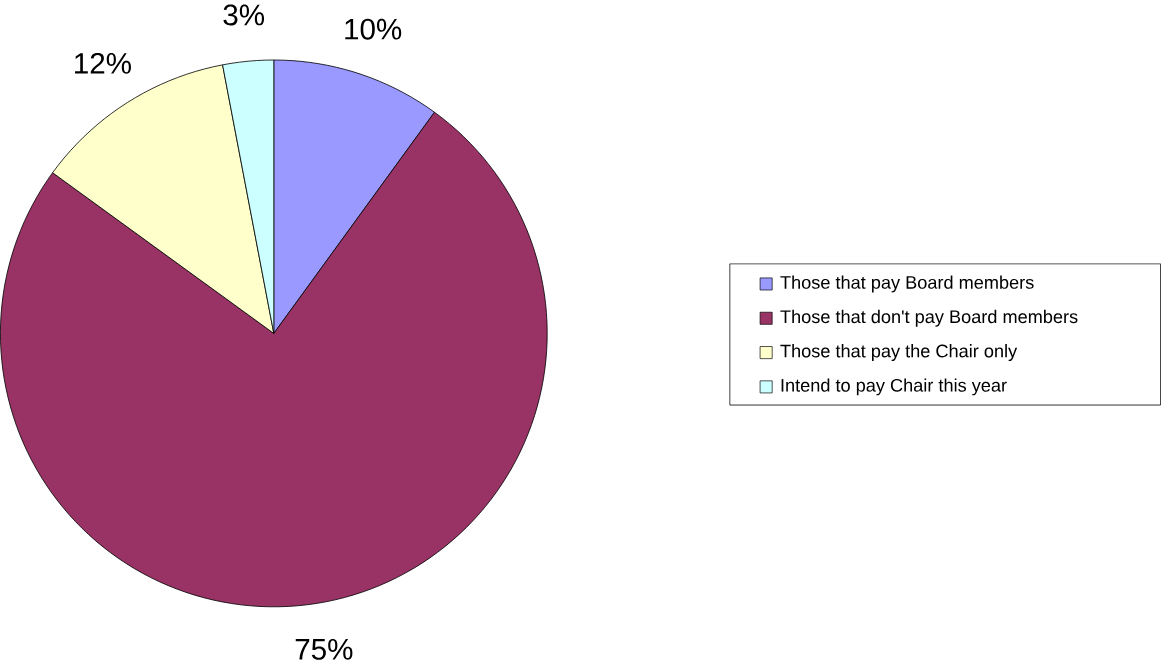 Image resolution: width=1161 pixels, height=664 pixels. I want to click on data-label: 3%, so click(244, 15).